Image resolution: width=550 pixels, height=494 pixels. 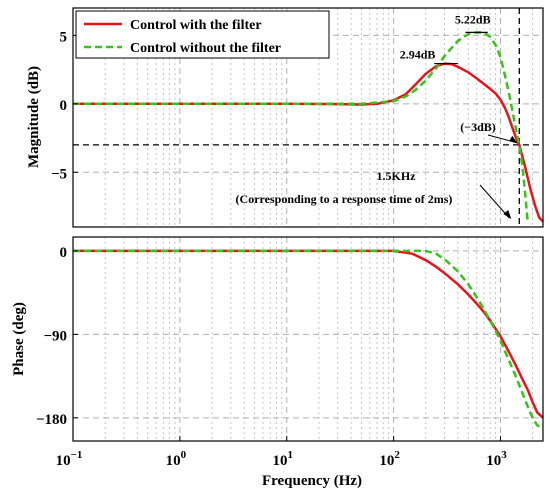 What do you see at coordinates (418, 55) in the screenshot?
I see `annotation-peak-with-filter: 2.94dB` at bounding box center [418, 55].